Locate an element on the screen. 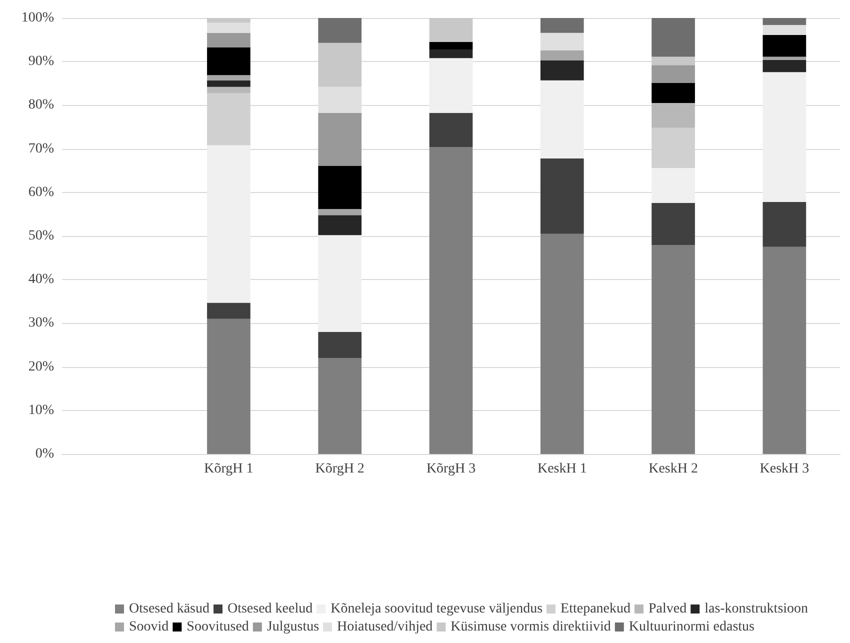  legend-label: Soovitused is located at coordinates (217, 627).